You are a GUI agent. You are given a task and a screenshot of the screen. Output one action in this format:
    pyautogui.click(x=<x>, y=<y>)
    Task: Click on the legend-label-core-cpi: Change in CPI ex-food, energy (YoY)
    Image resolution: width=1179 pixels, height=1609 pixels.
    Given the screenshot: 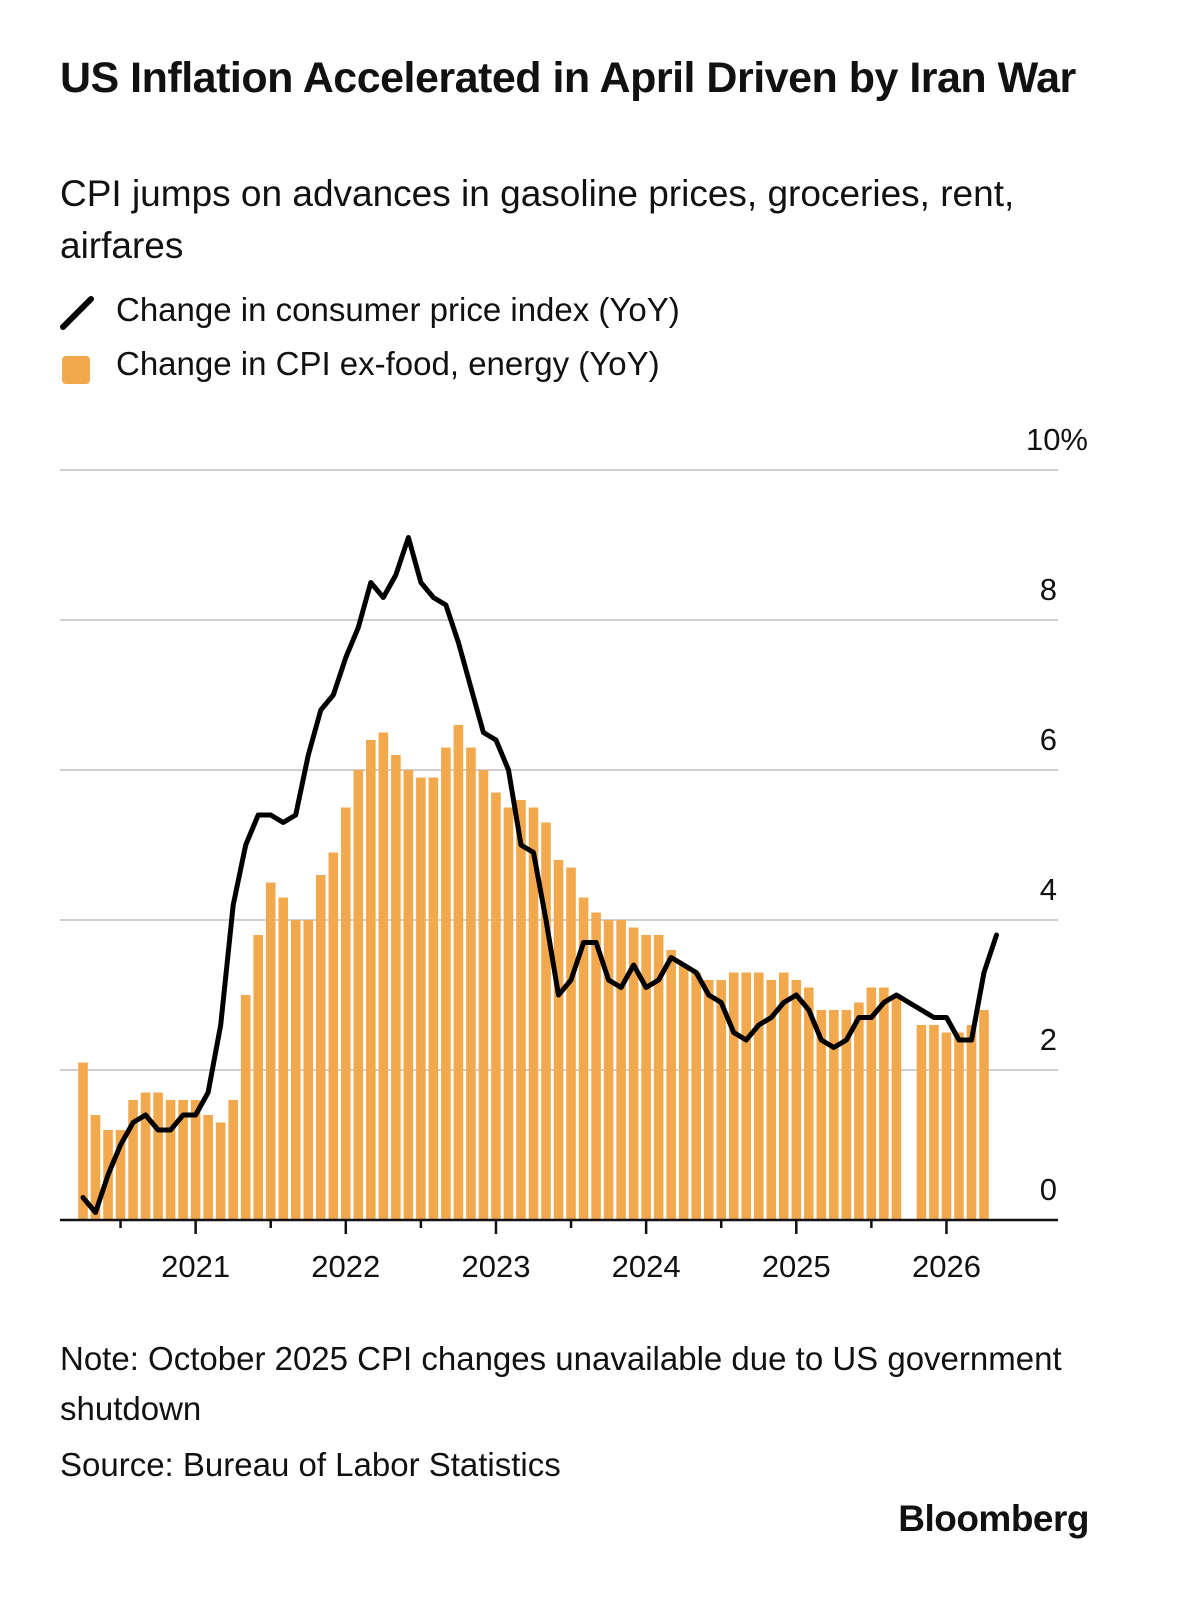 What is the action you would take?
    pyautogui.click(x=388, y=363)
    